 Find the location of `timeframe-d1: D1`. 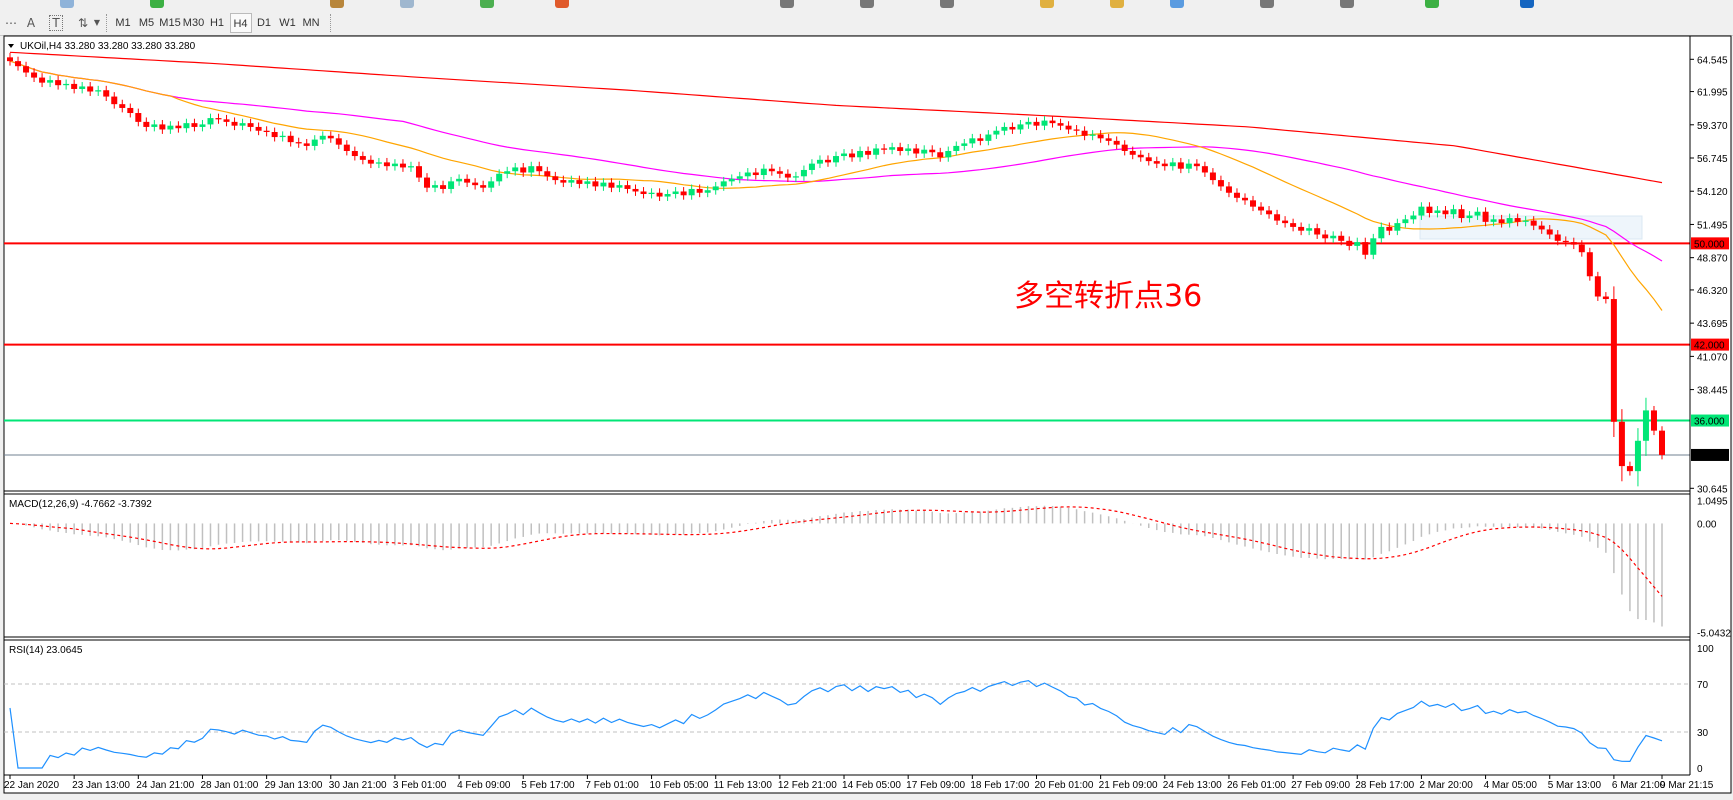

timeframe-d1: D1 is located at coordinates (264, 23).